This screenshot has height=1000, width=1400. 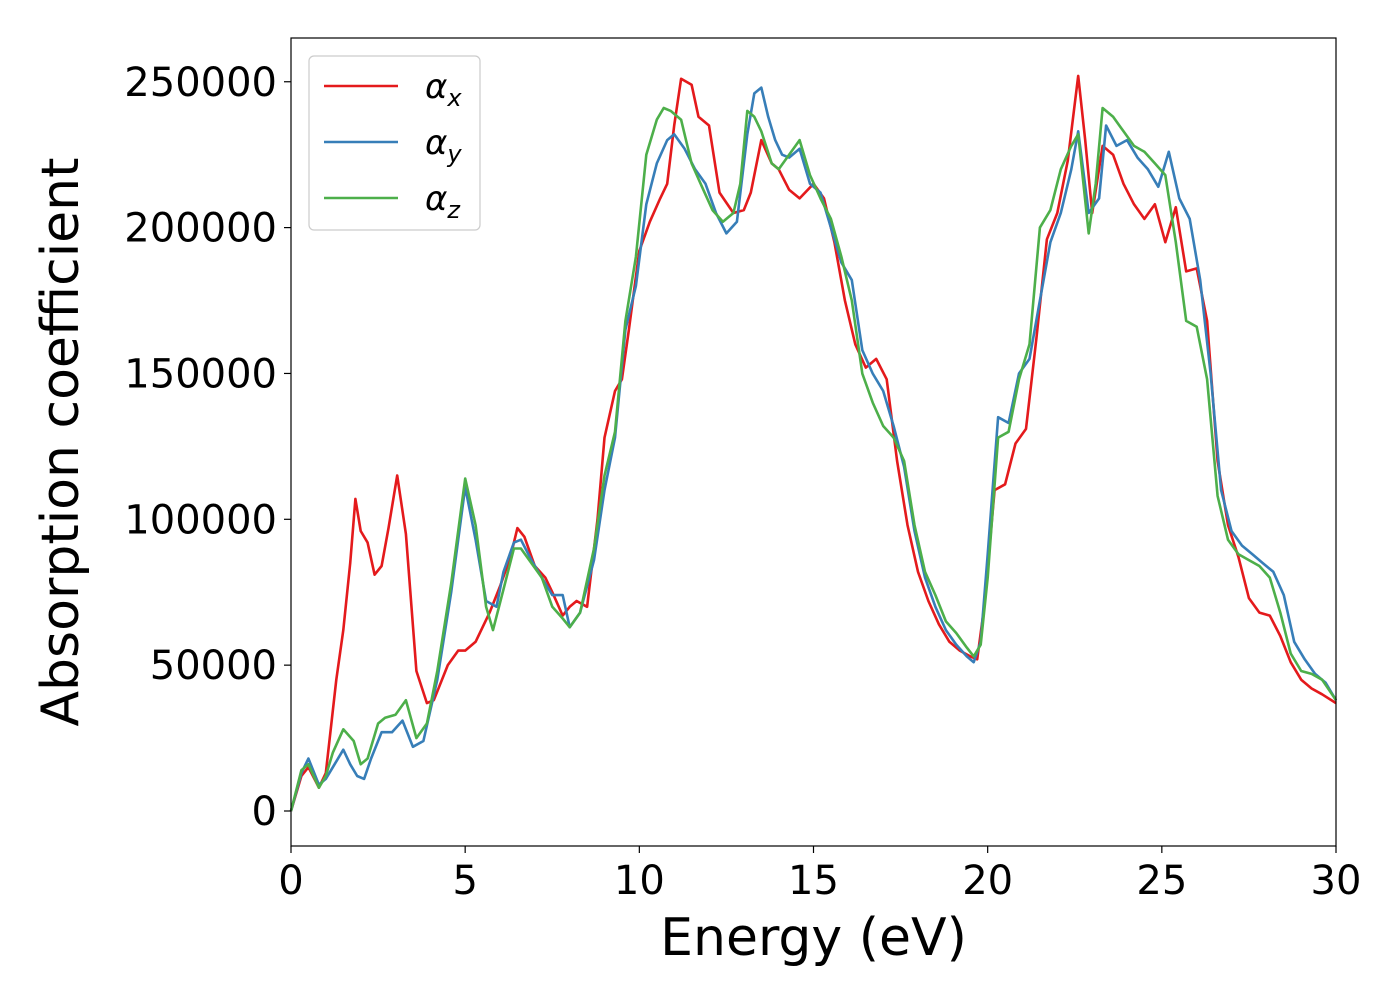 What do you see at coordinates (443, 201) in the screenshot?
I see `legend-label-z: αz` at bounding box center [443, 201].